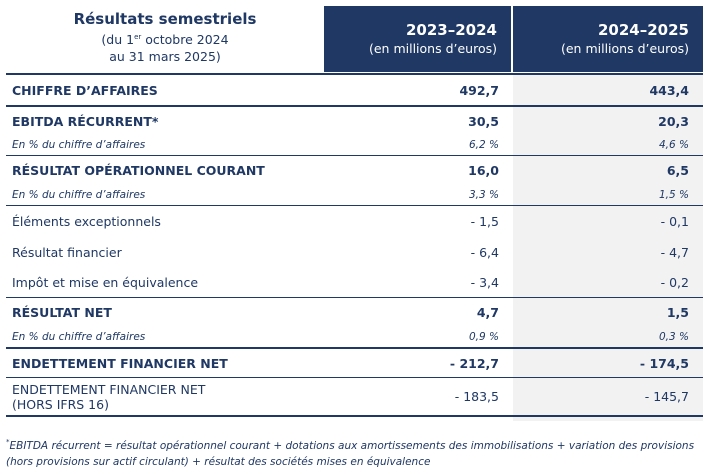  What do you see at coordinates (354, 312) in the screenshot?
I see `table-row: RÉSULTAT NET 4,7 1,5` at bounding box center [354, 312].